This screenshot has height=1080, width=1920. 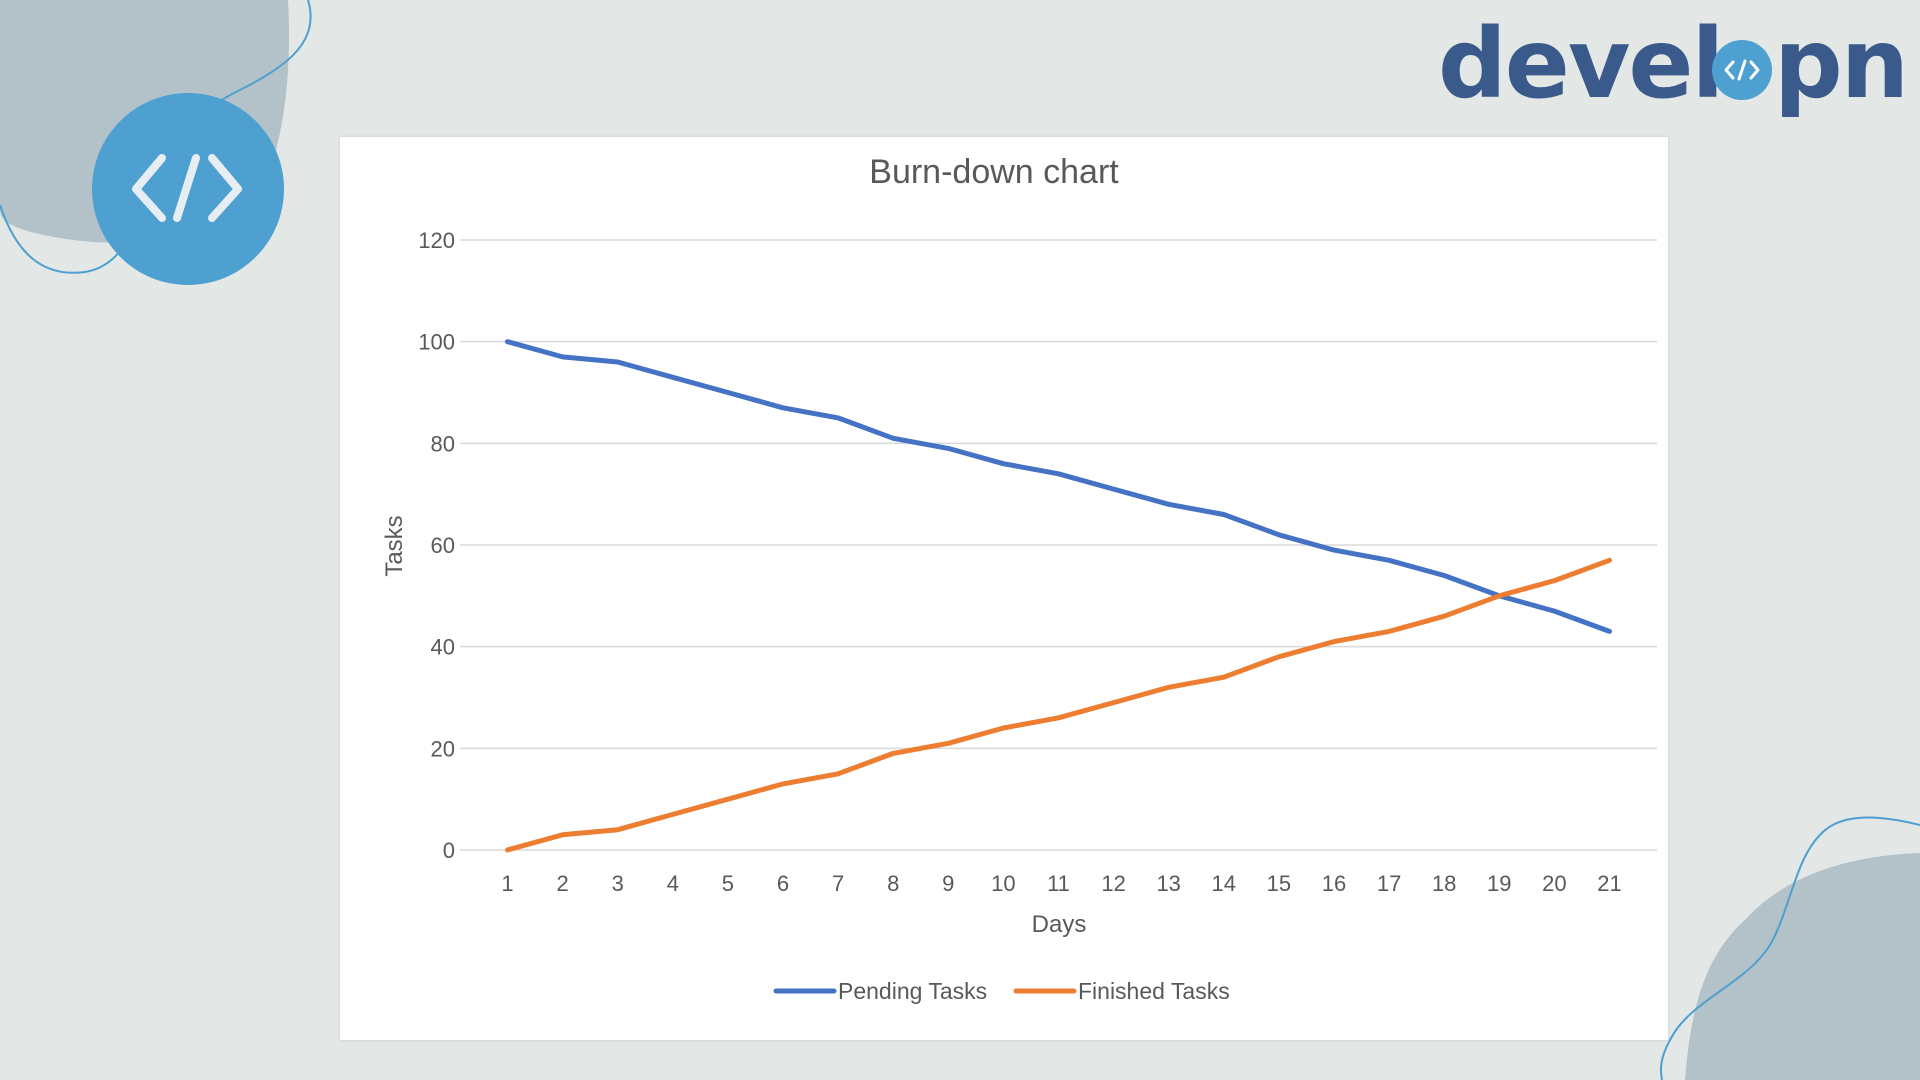 I want to click on brand-logo: devel pn, so click(x=1673, y=64).